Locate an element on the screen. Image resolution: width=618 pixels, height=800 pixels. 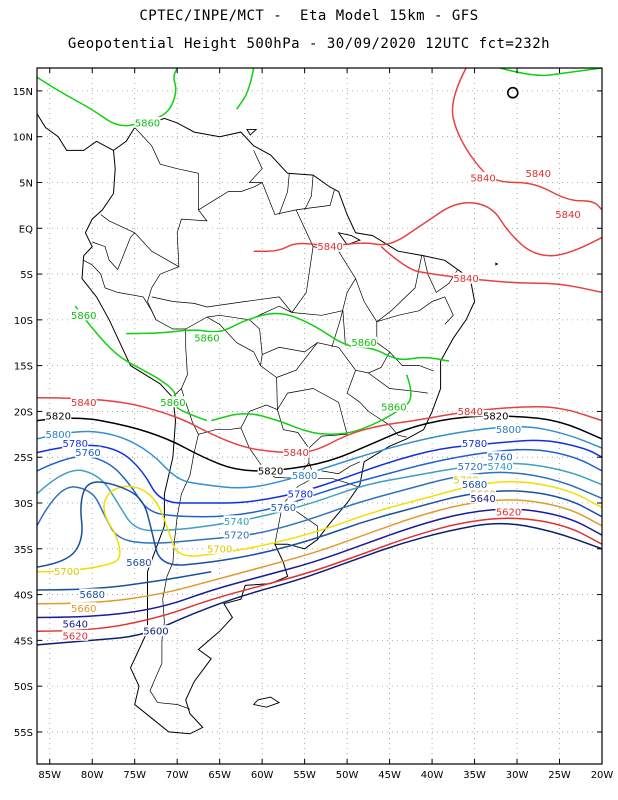
contour-label: 5600 is located at coordinates (155, 632).